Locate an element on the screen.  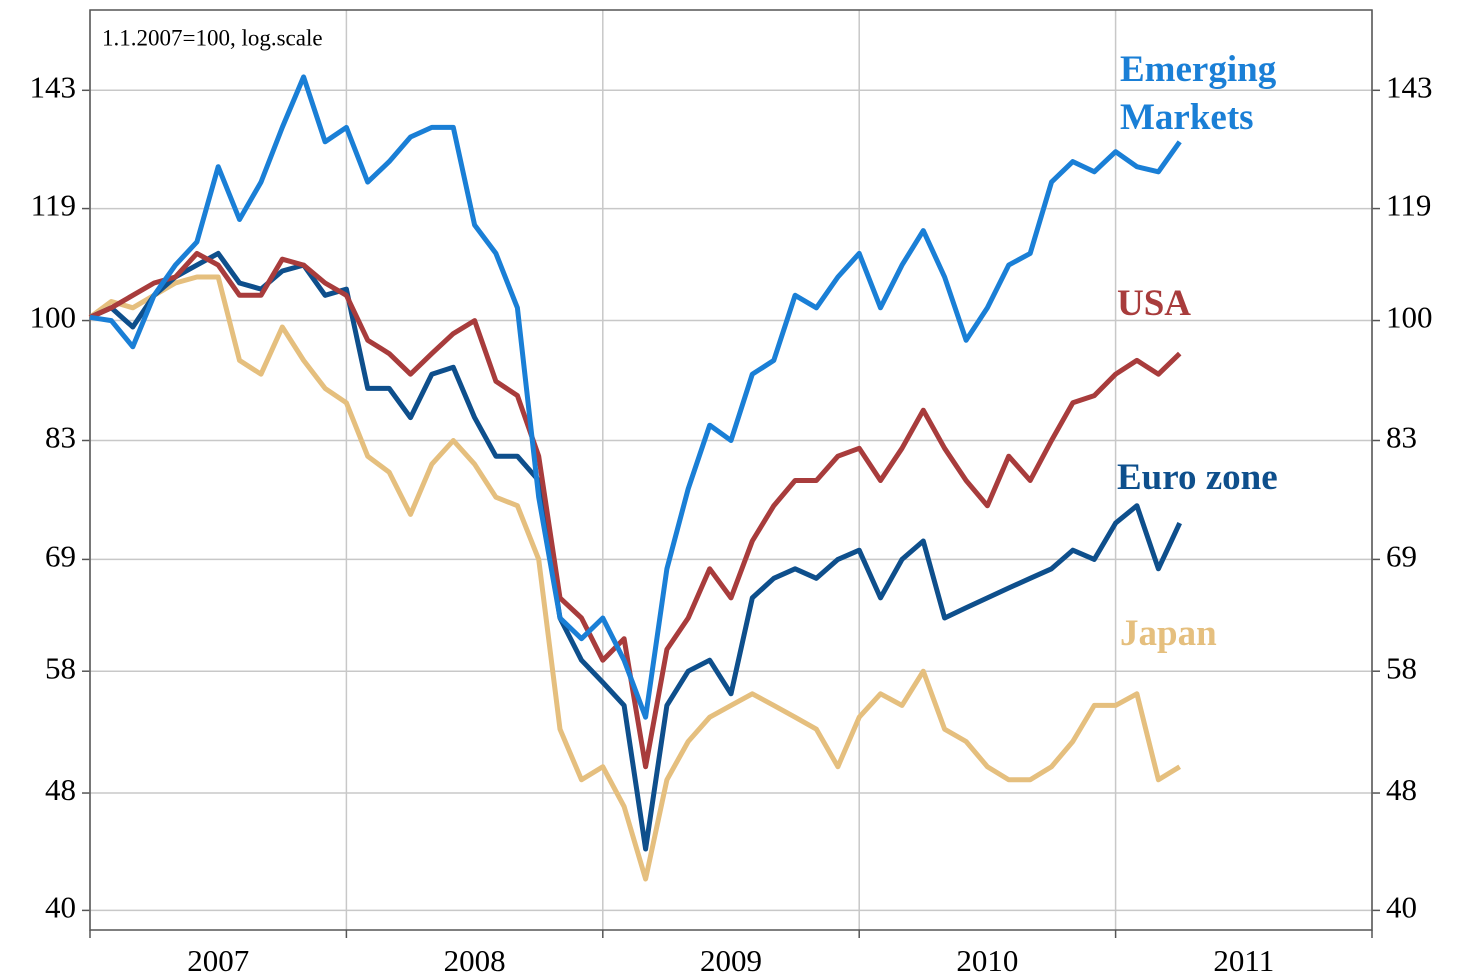
x-tick-label: 2009 is located at coordinates (731, 960).